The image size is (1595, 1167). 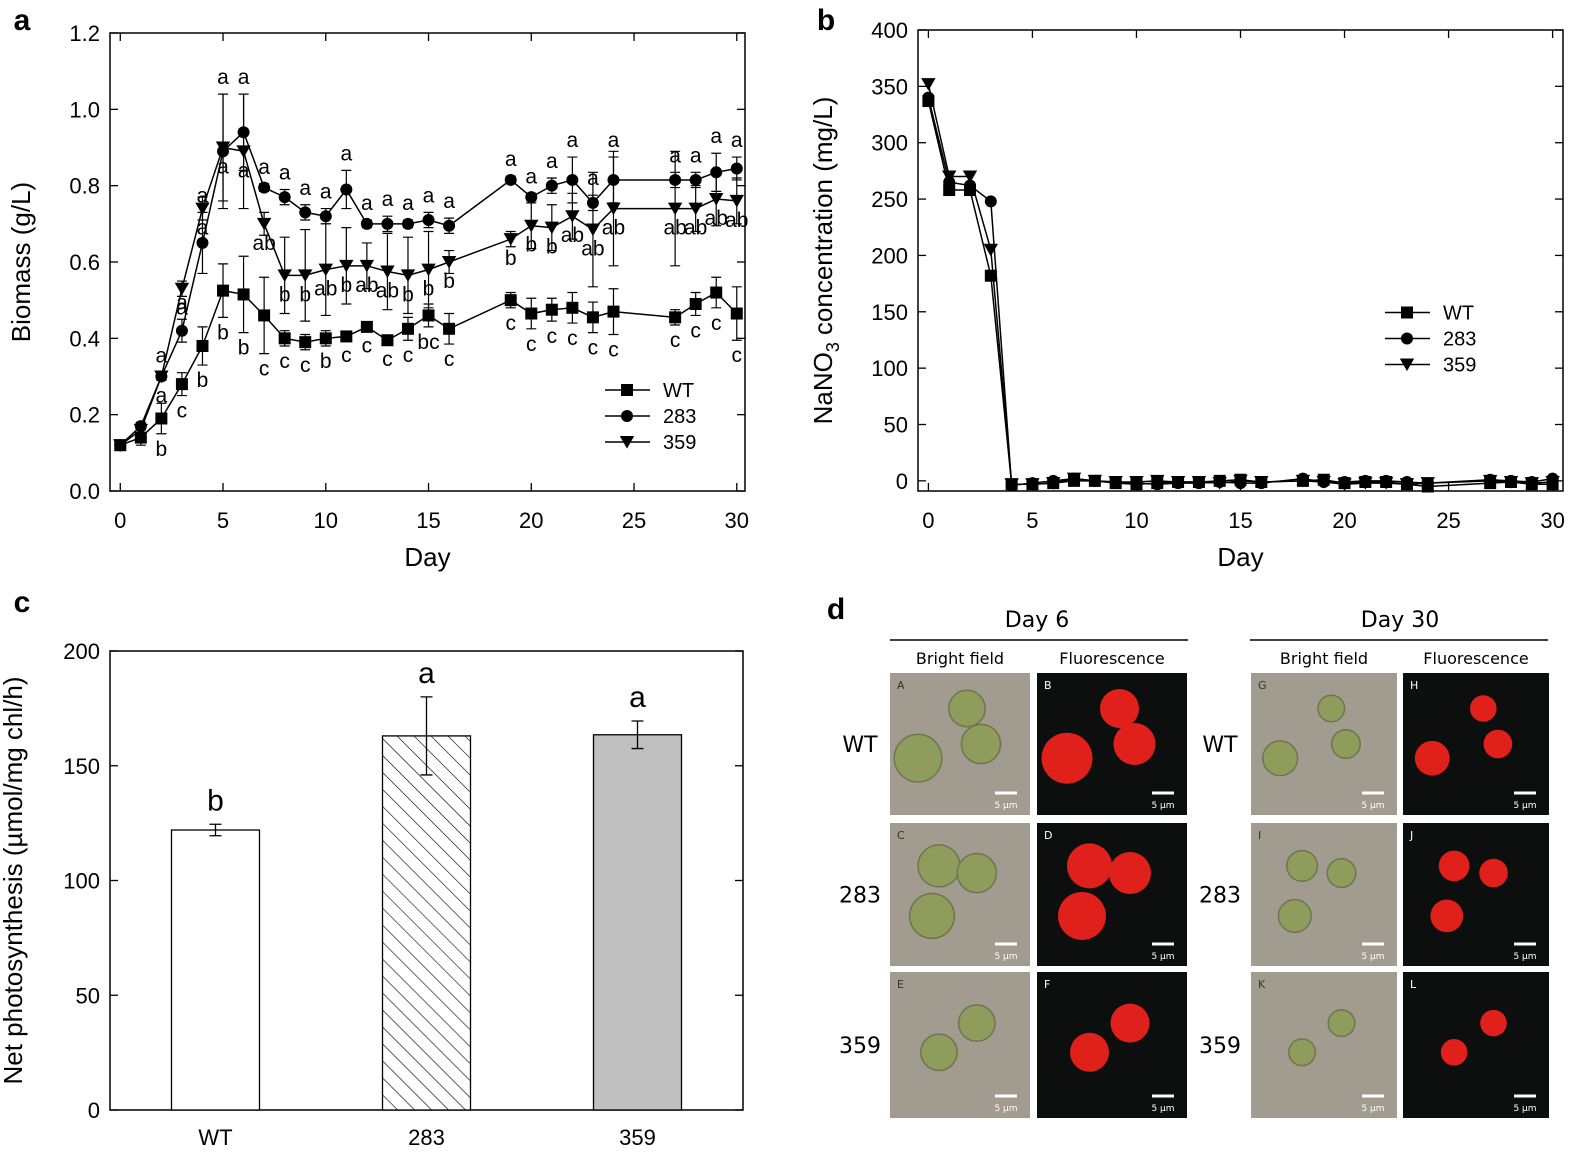 What do you see at coordinates (716, 218) in the screenshot?
I see `significance-letter: ab` at bounding box center [716, 218].